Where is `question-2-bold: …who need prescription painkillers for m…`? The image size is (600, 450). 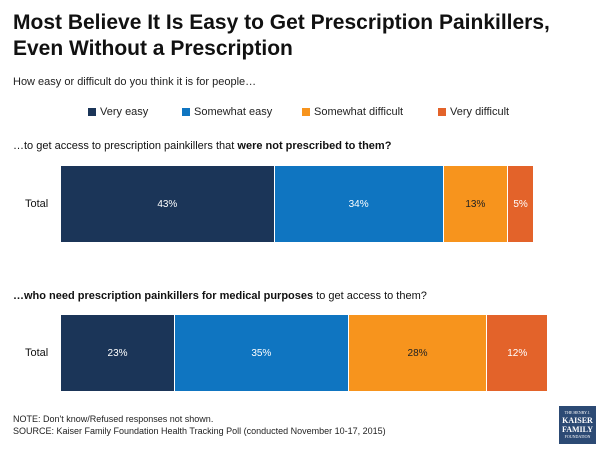
question-2-bold: …who need prescription painkillers for m… is located at coordinates (163, 296).